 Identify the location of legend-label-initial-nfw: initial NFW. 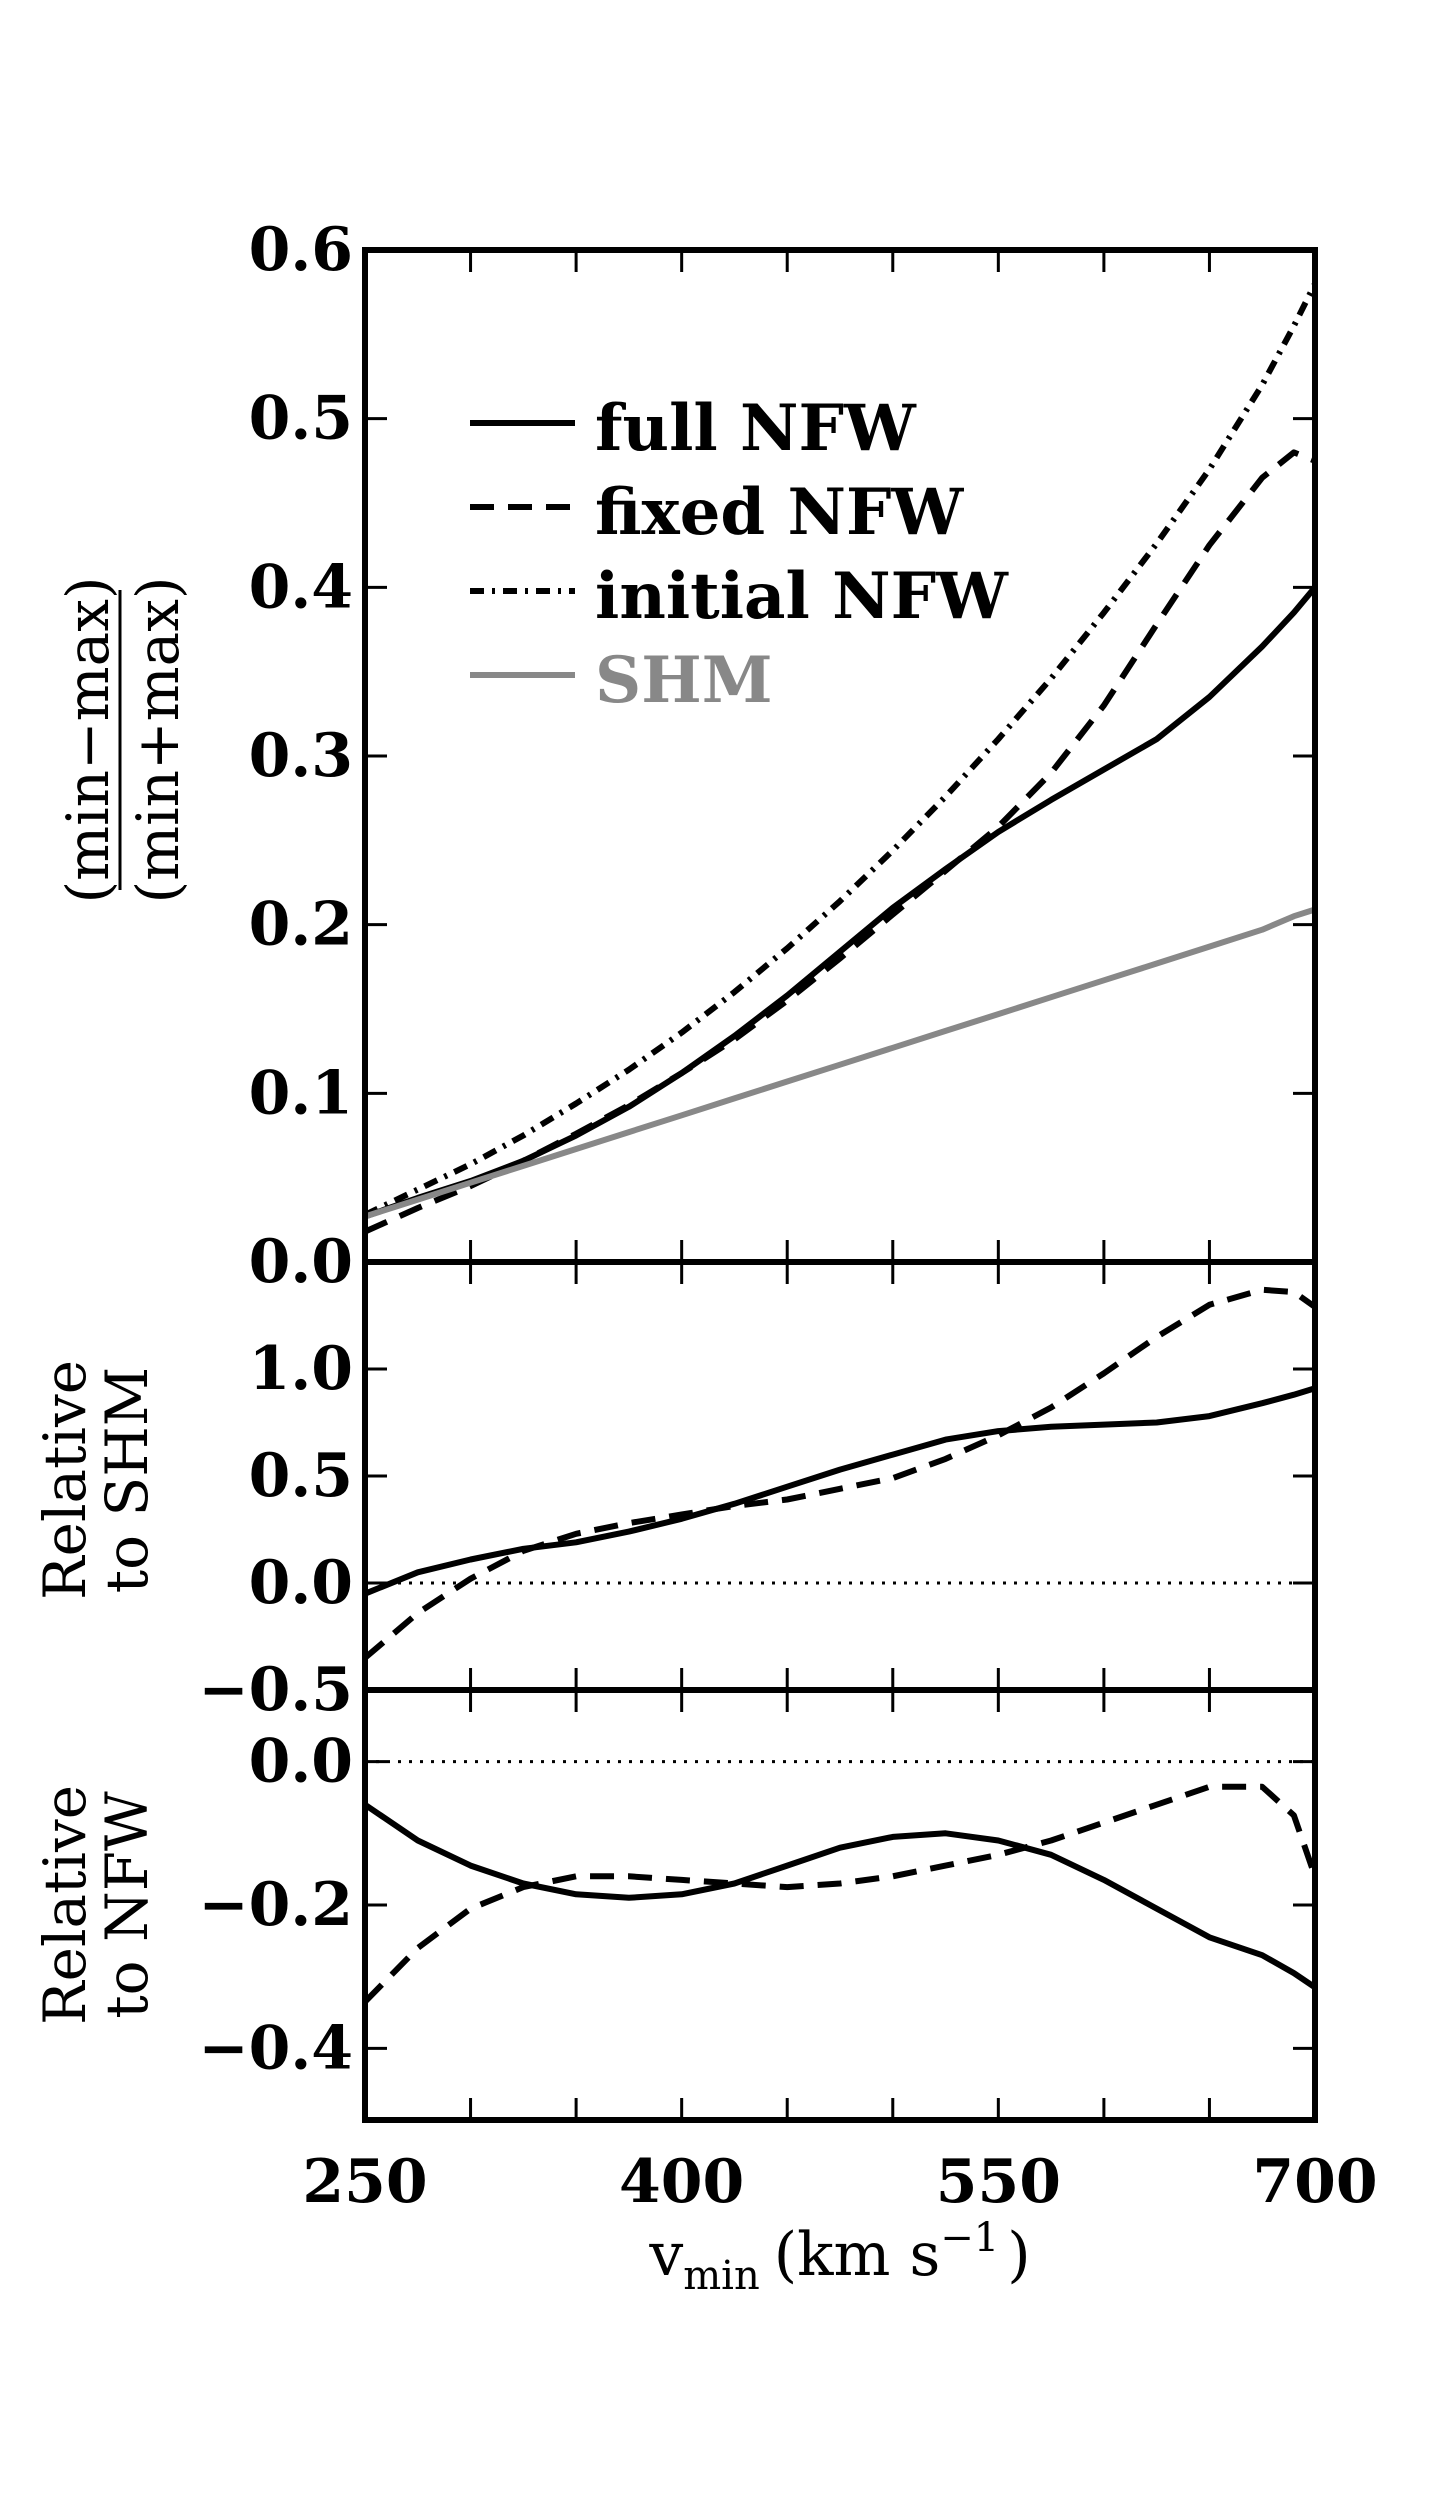
(802, 596).